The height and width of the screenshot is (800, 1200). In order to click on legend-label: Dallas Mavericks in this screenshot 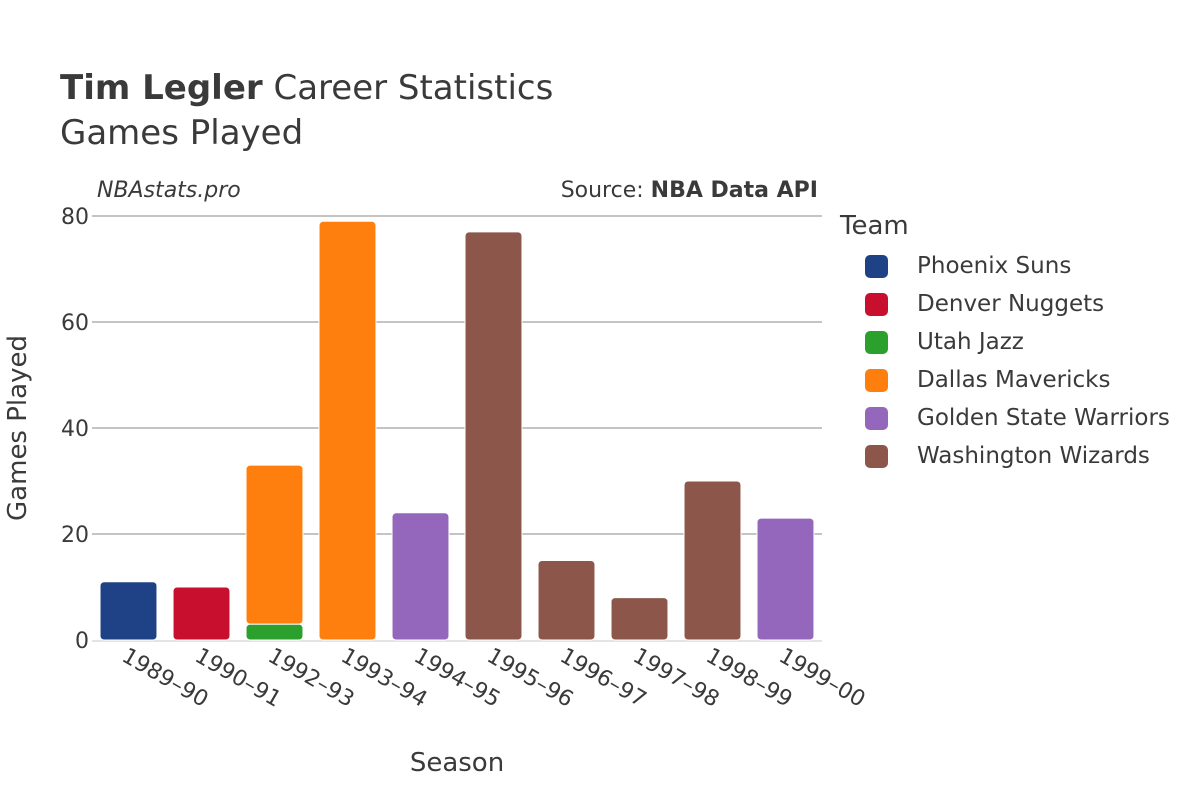, I will do `click(1014, 380)`.